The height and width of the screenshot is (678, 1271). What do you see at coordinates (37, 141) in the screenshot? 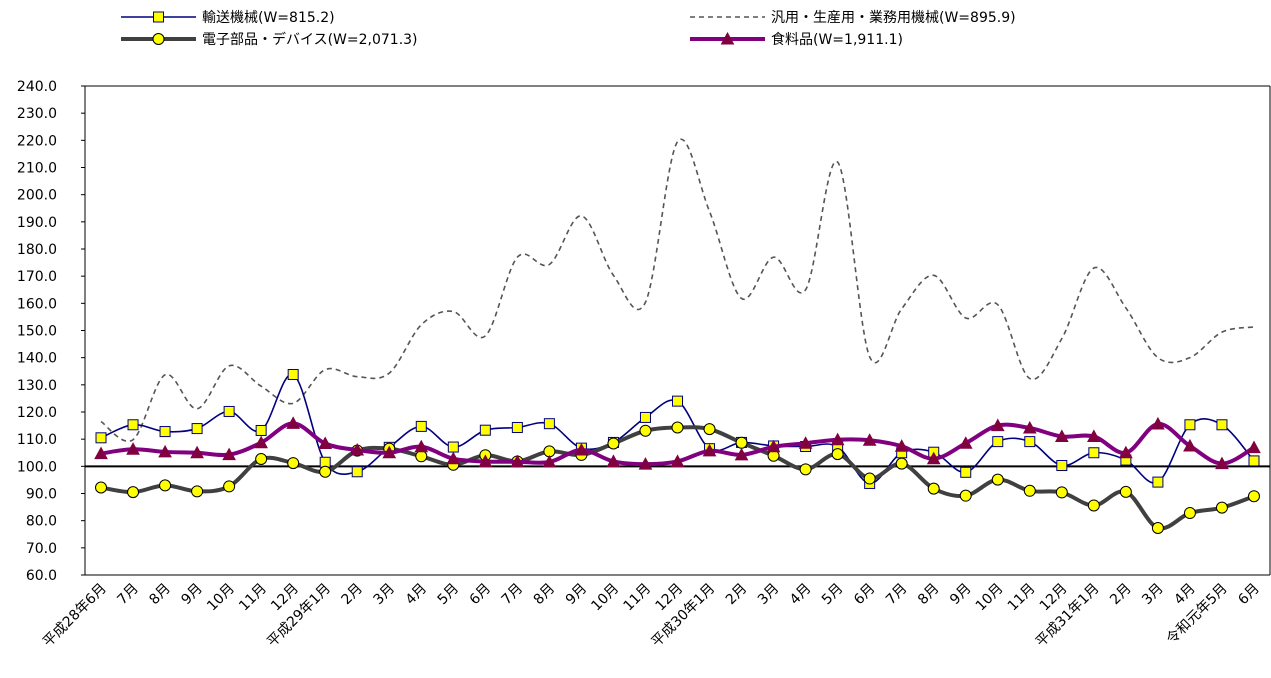
I see `y-tick-label: 220.0` at bounding box center [37, 141].